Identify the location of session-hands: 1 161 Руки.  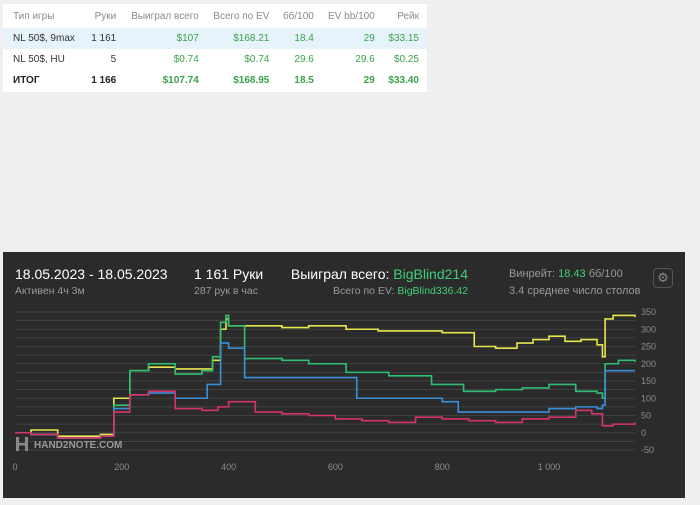
(229, 274).